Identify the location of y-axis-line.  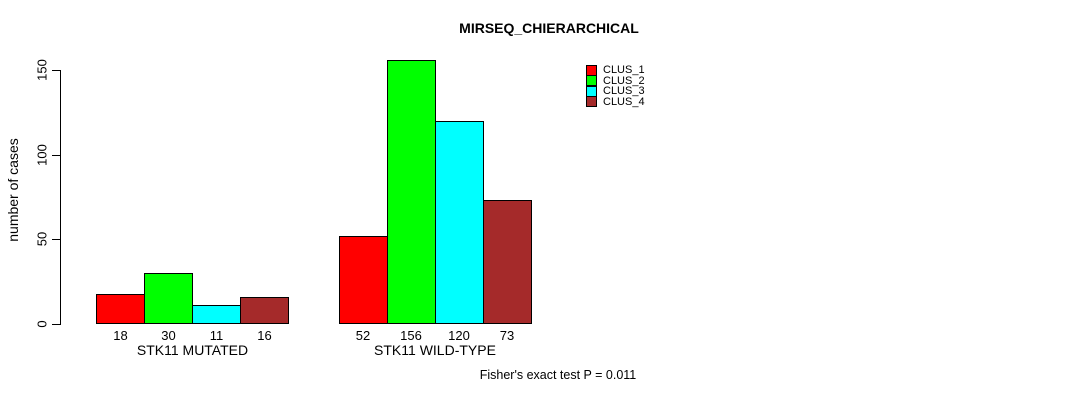
(60, 197).